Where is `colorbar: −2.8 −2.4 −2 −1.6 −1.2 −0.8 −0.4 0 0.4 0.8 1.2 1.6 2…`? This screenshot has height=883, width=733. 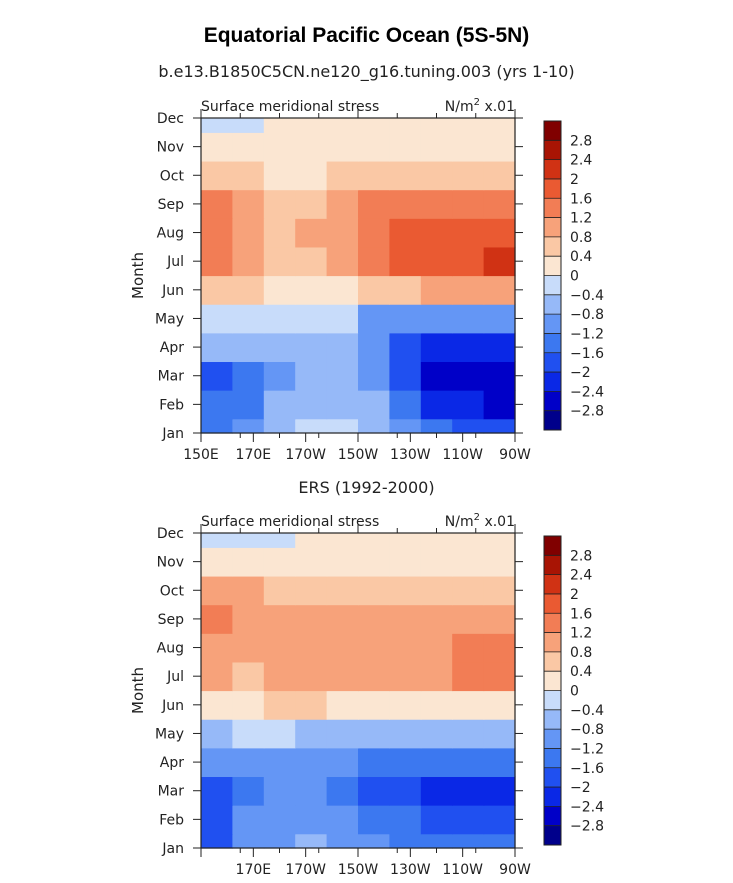 colorbar: −2.8 −2.4 −2 −1.6 −1.2 −0.8 −0.4 0 0.4 0.8 1.2 1.6 2… is located at coordinates (573, 690).